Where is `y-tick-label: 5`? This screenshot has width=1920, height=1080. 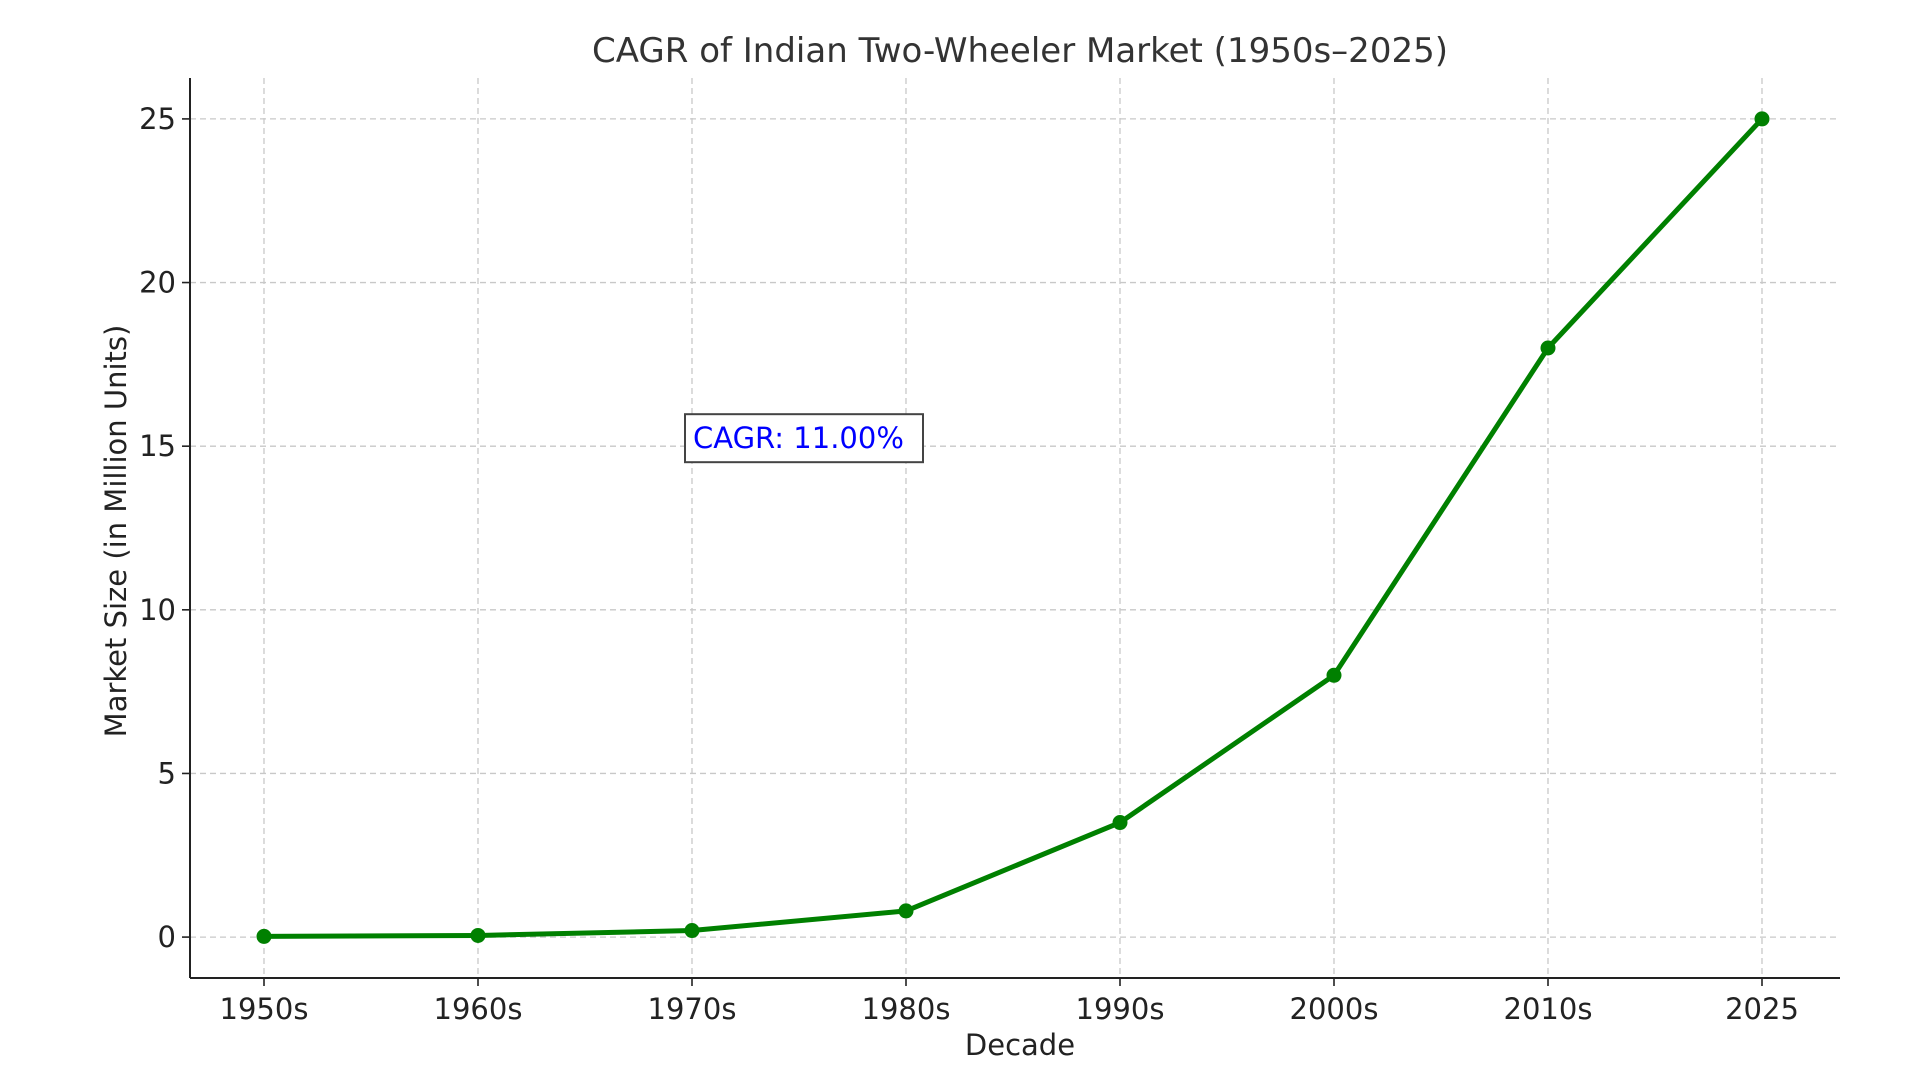 y-tick-label: 5 is located at coordinates (167, 773).